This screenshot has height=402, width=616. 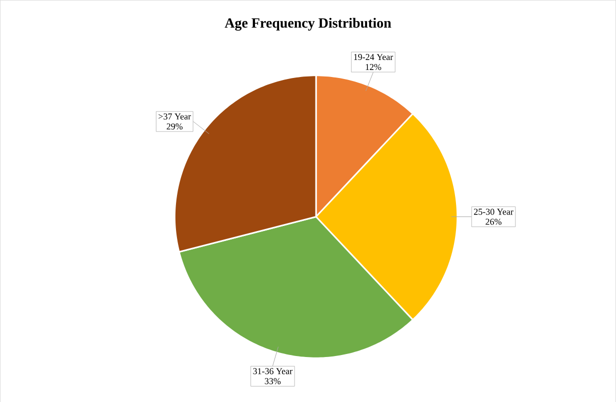 What do you see at coordinates (272, 371) in the screenshot?
I see `slice-label: 31-36 Year` at bounding box center [272, 371].